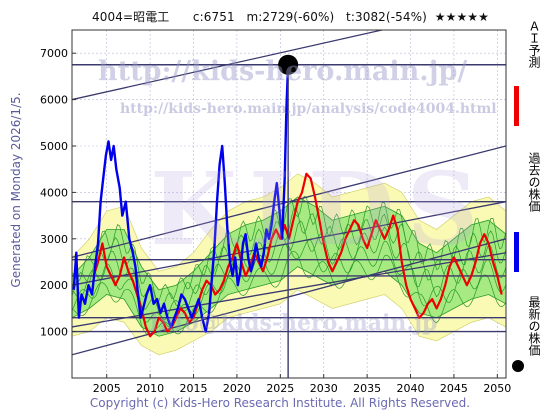  I want to click on legend-past-swatch, so click(516, 252).